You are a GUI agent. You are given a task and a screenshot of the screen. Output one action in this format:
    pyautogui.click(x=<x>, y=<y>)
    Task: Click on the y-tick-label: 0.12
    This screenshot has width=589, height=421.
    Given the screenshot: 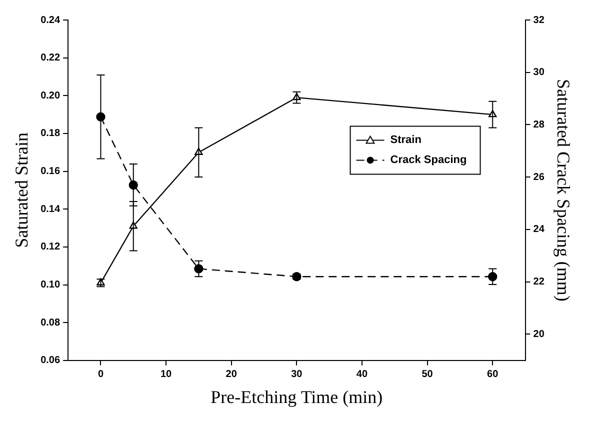 What is the action you would take?
    pyautogui.click(x=50, y=247)
    